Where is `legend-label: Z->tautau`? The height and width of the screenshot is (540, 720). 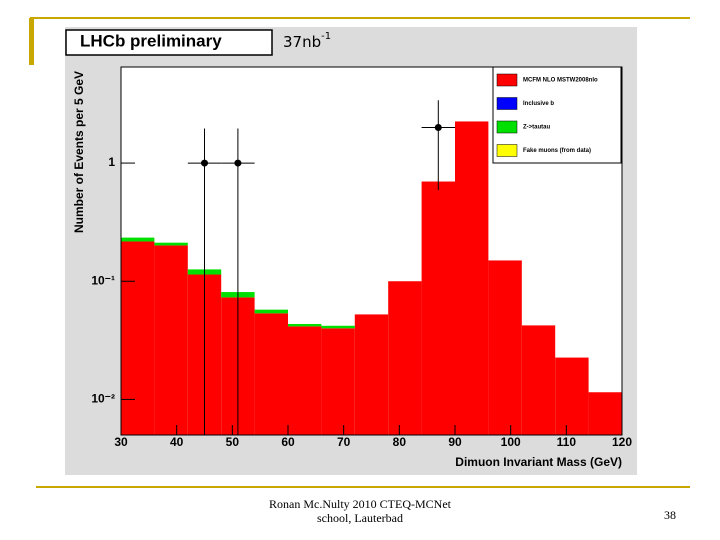 legend-label: Z->tautau is located at coordinates (537, 128).